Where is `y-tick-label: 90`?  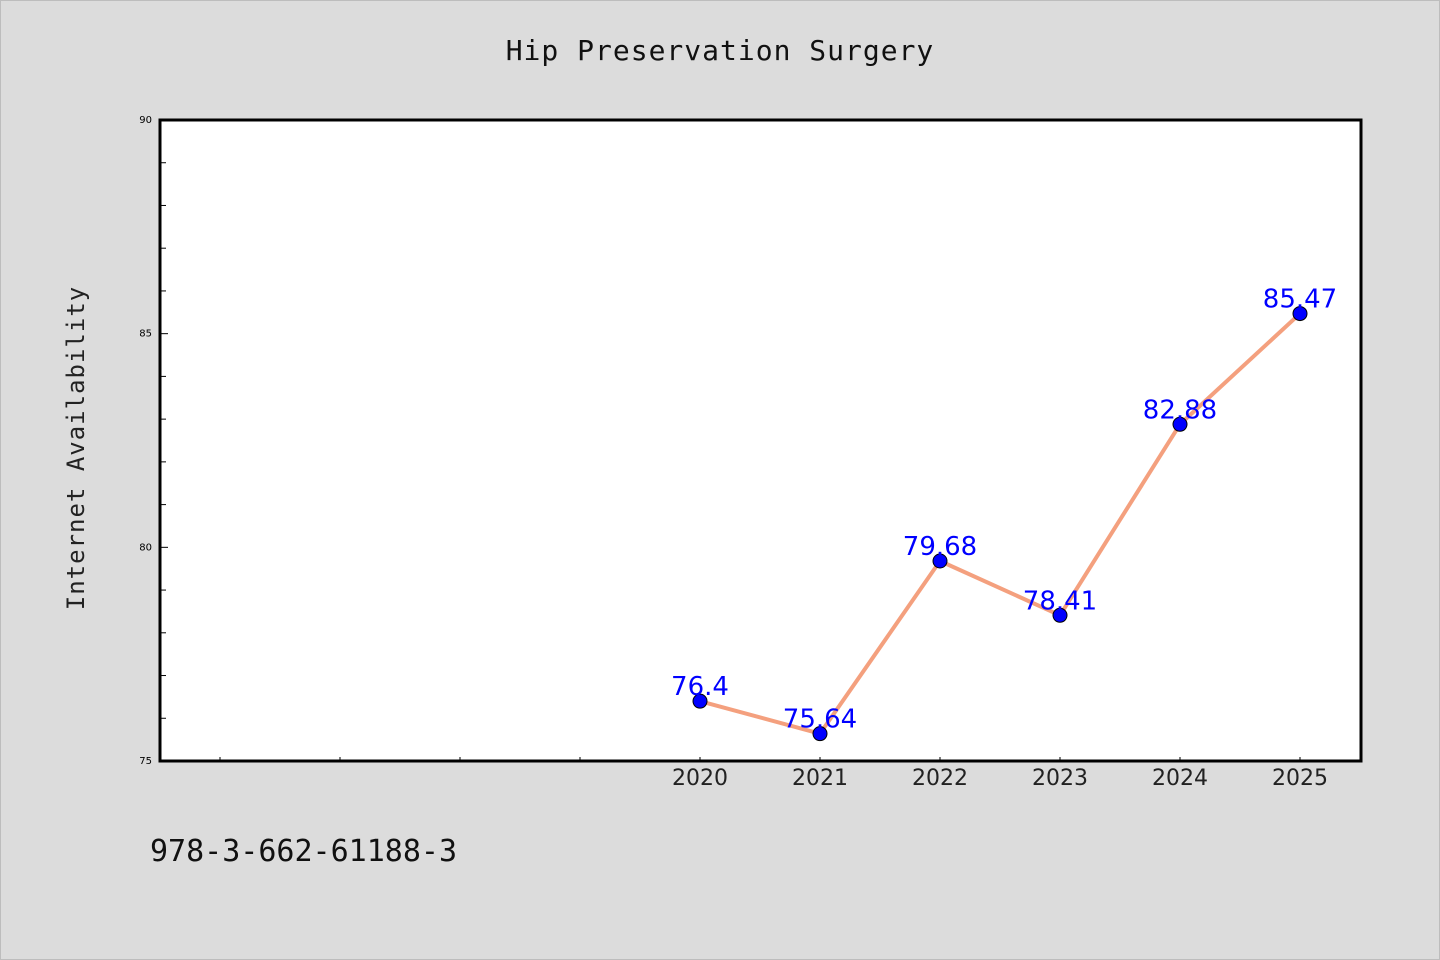
y-tick-label: 90 is located at coordinates (145, 120).